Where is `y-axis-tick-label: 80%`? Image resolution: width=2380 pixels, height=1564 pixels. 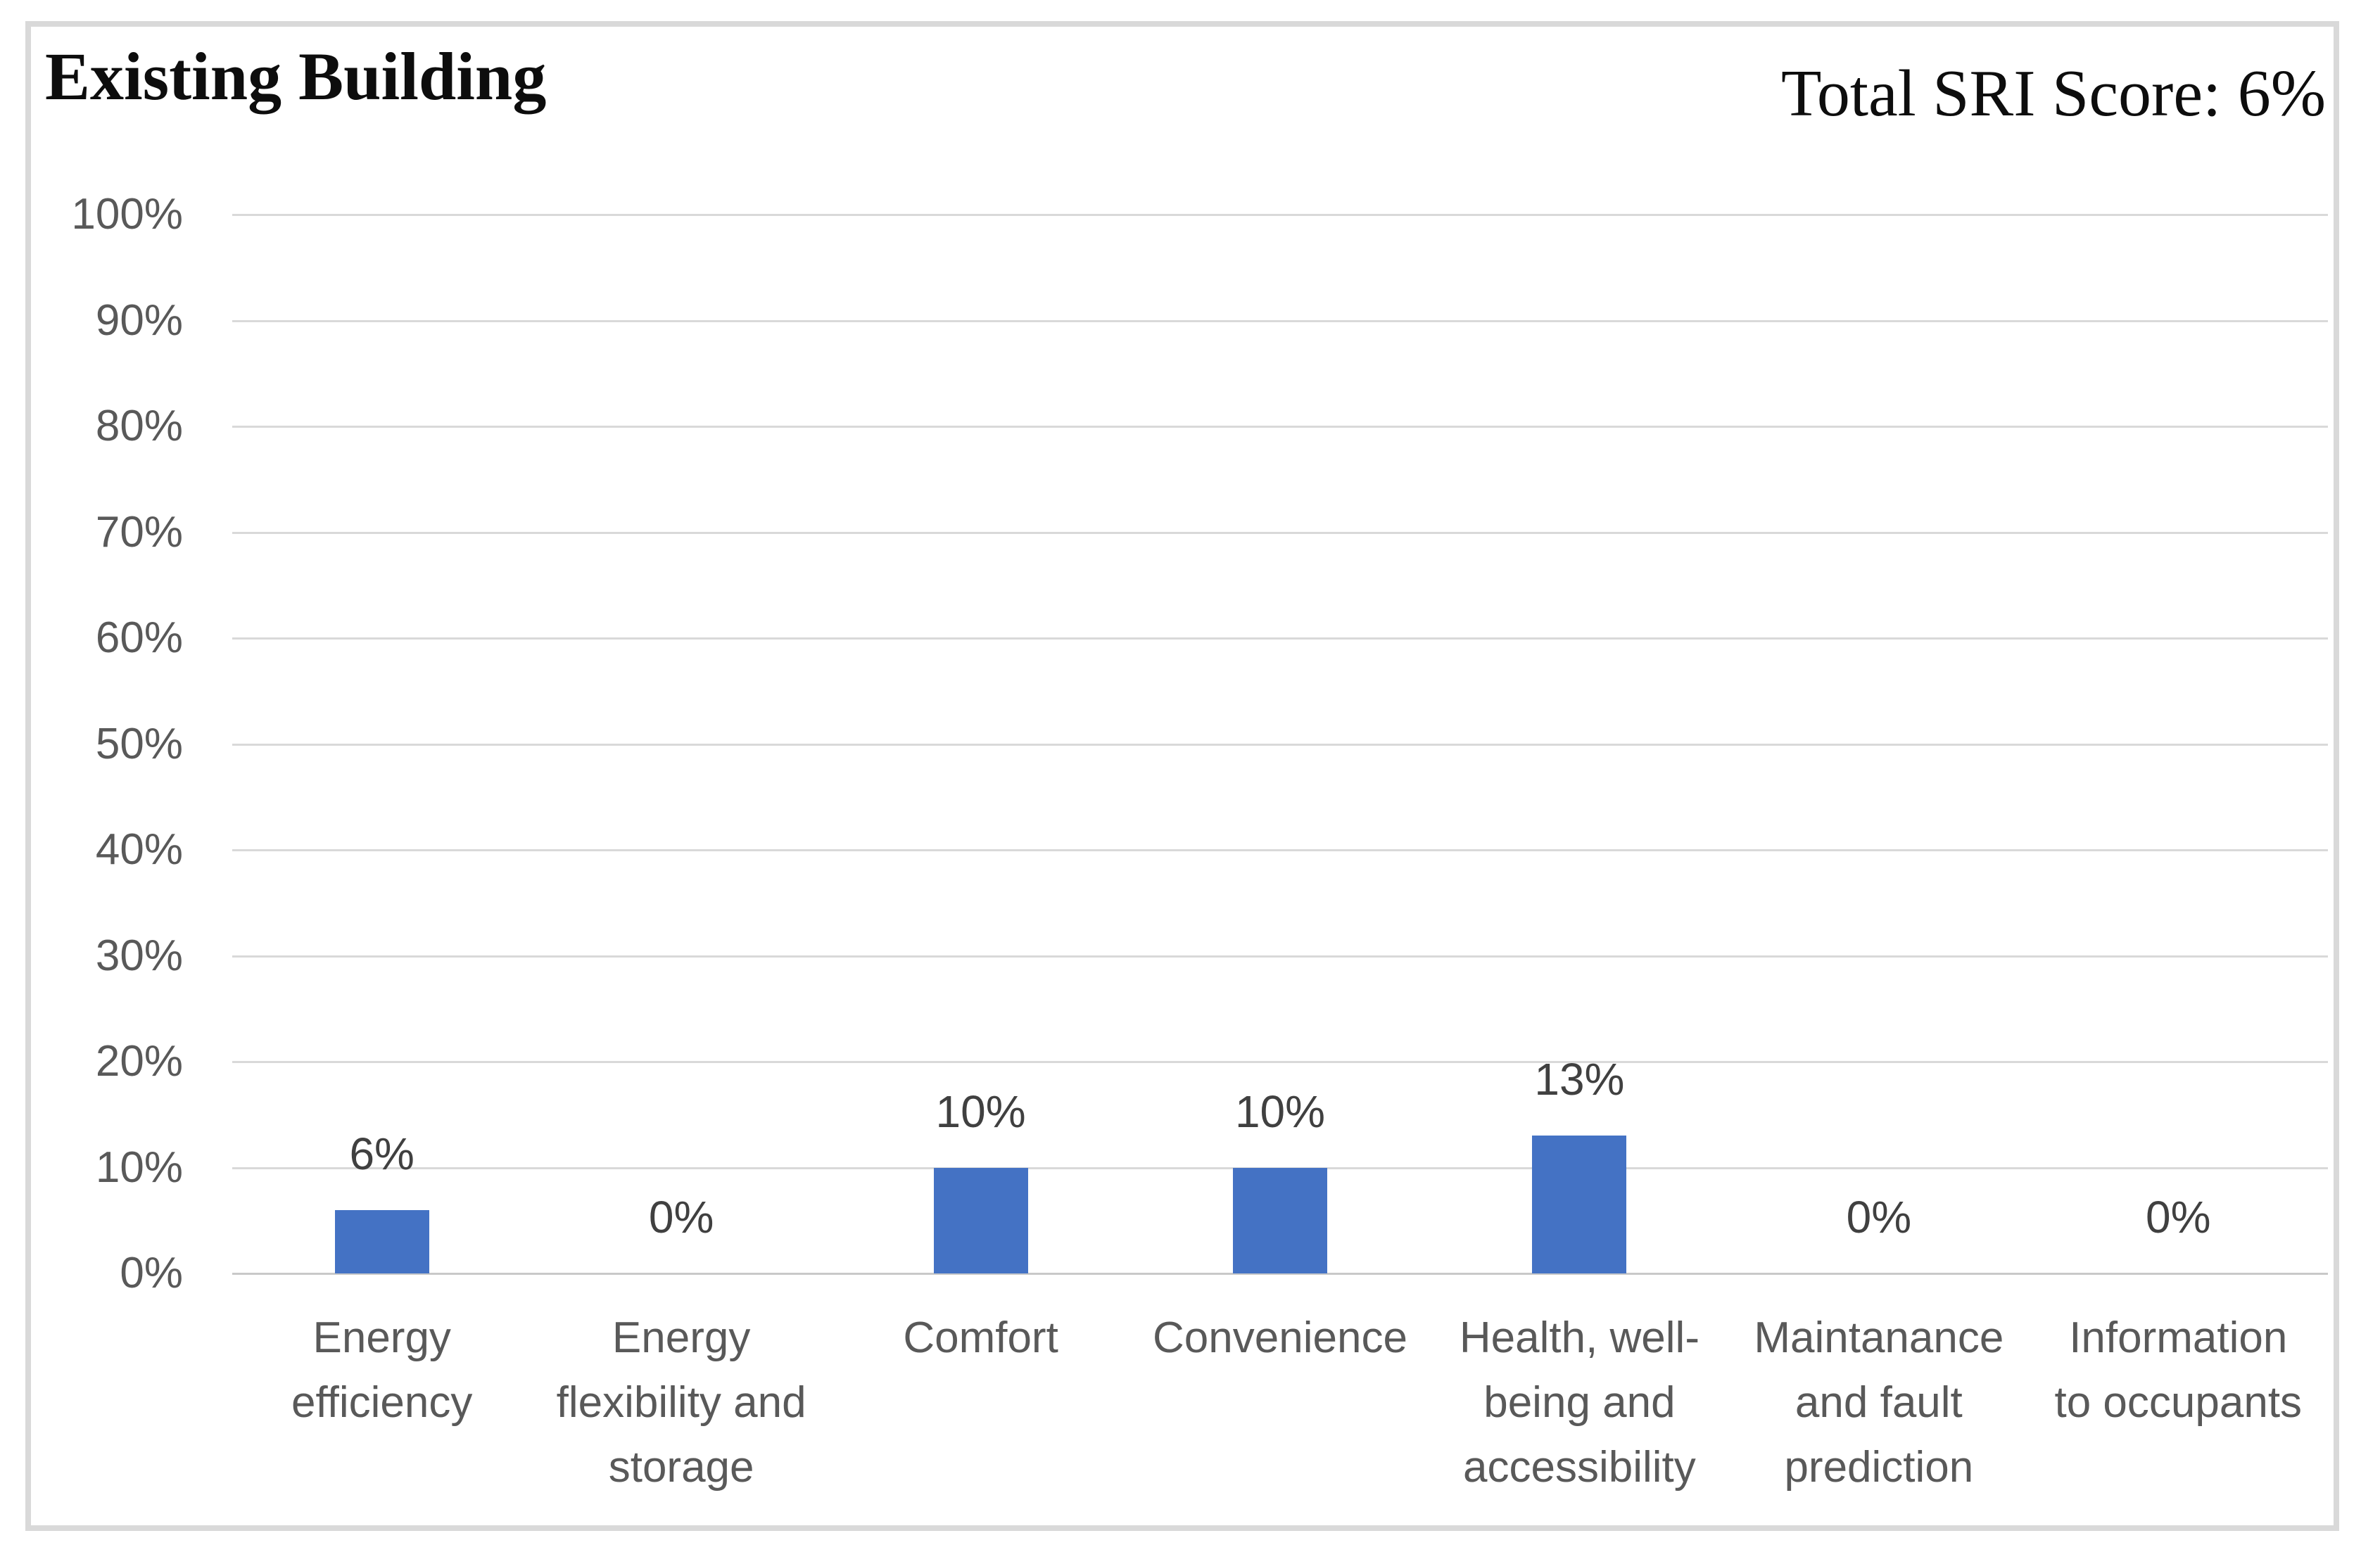
y-axis-tick-label: 80% is located at coordinates (139, 426).